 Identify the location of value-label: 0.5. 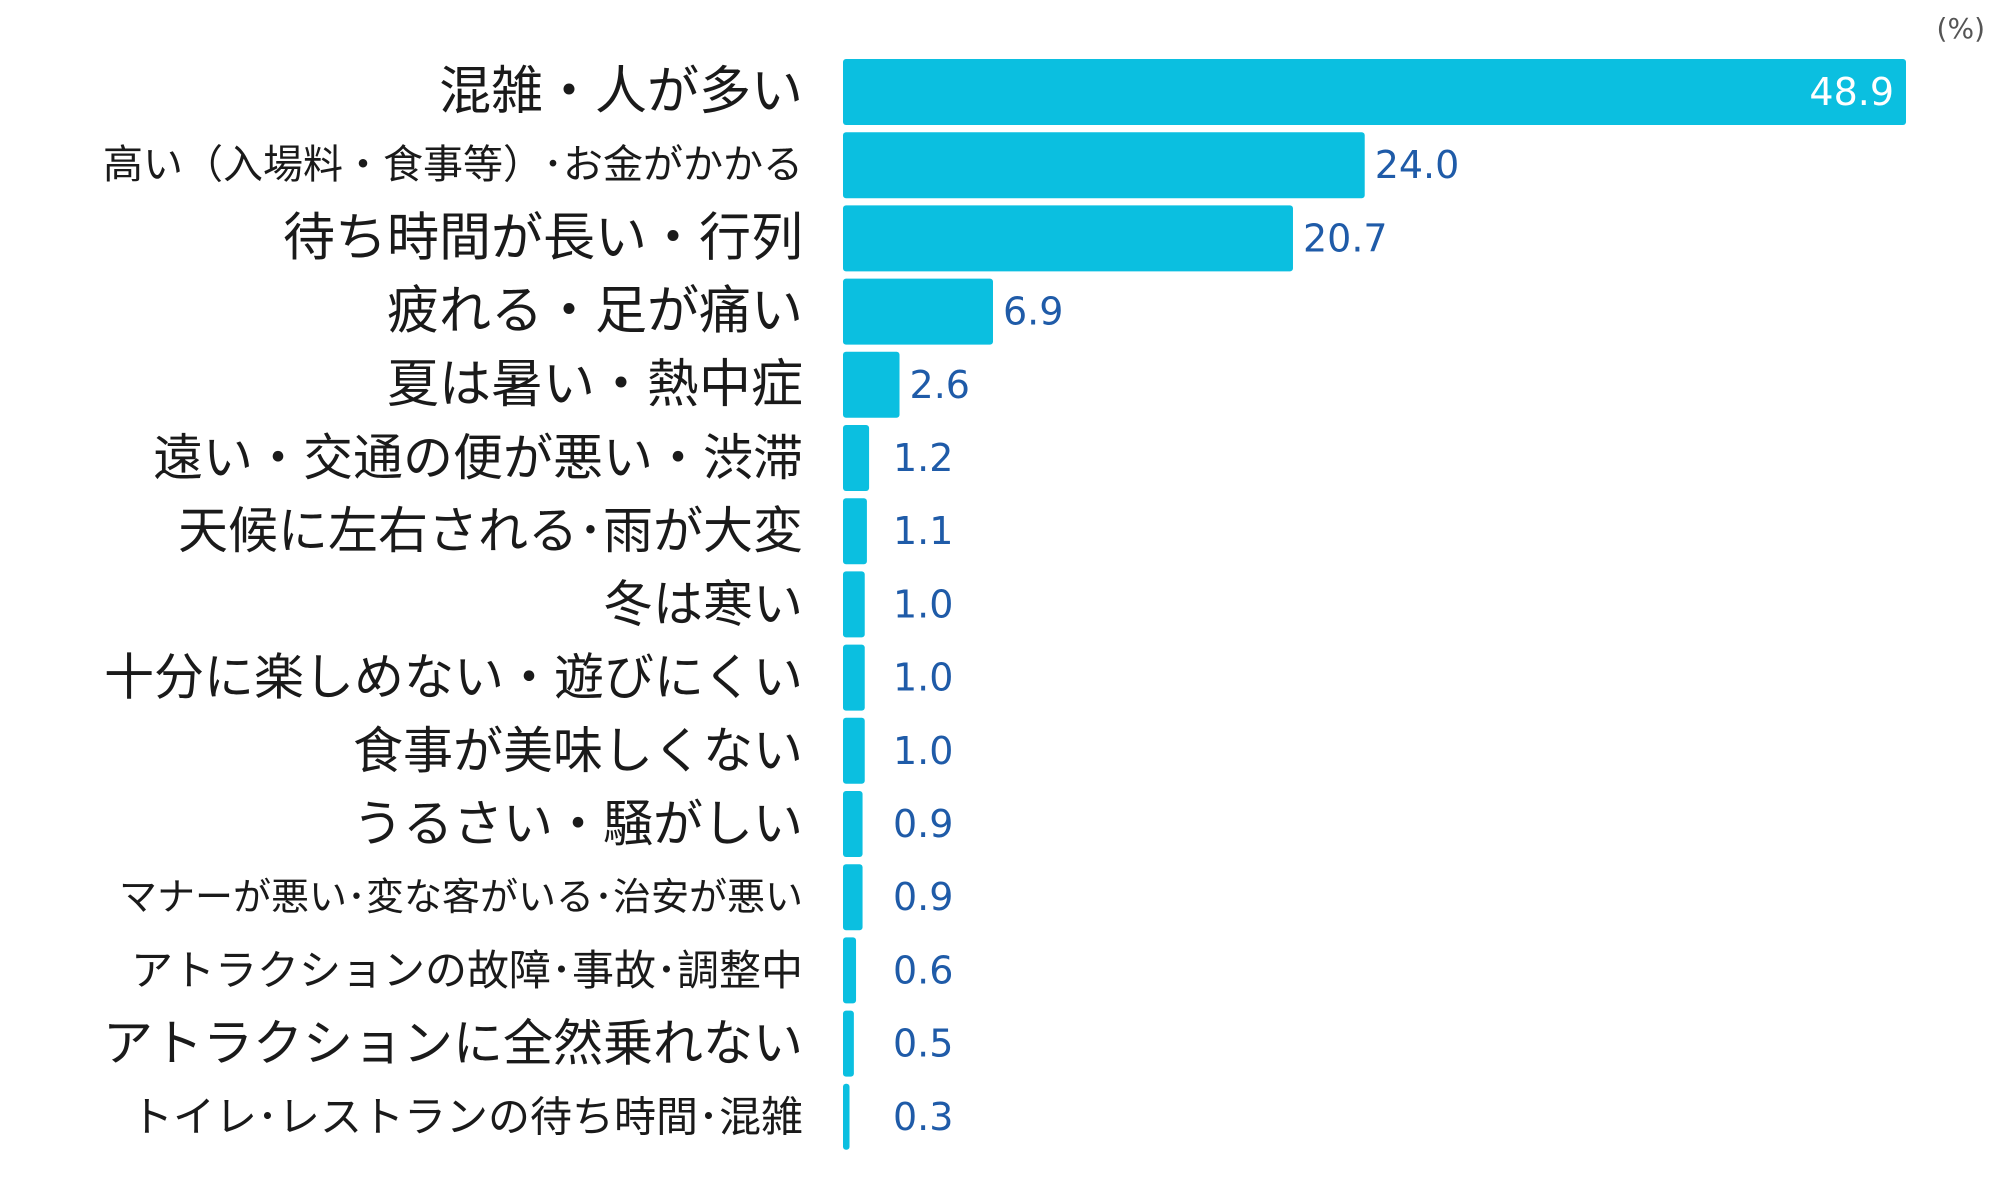
(923, 1044).